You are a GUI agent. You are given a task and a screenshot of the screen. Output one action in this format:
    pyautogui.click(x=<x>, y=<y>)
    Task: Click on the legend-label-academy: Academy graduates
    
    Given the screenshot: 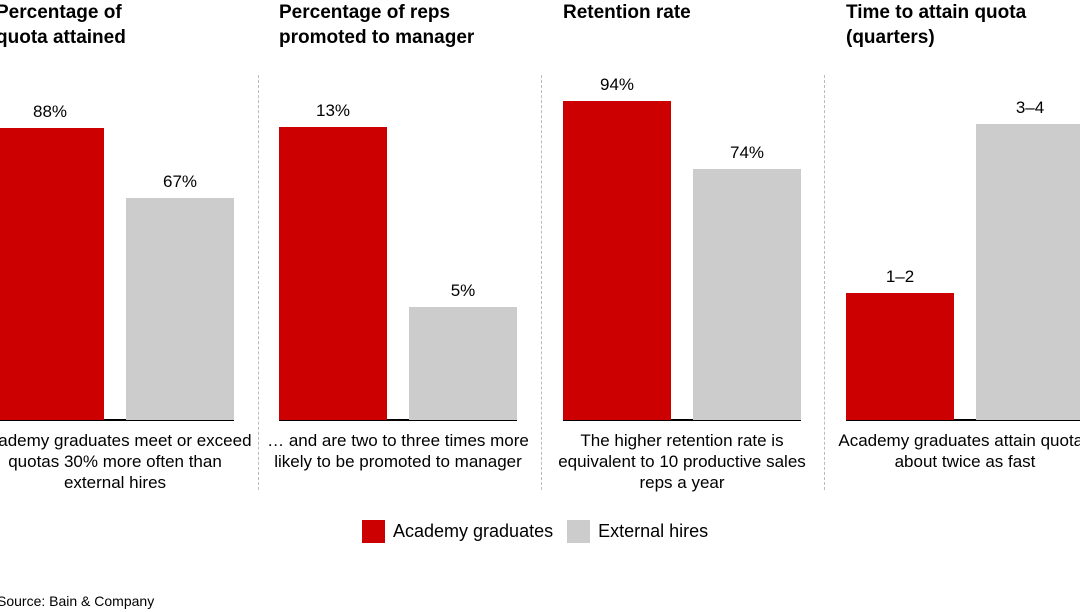 What is the action you would take?
    pyautogui.click(x=473, y=531)
    